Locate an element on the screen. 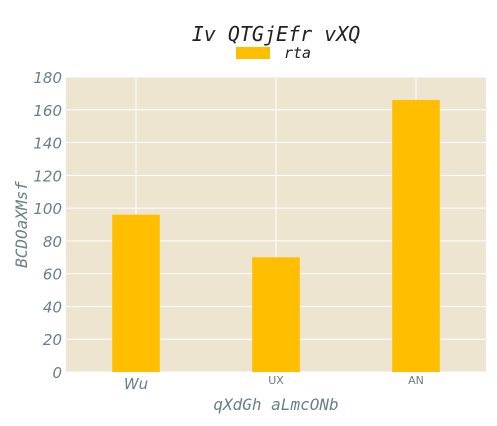  x-axis: Wu UX AN is located at coordinates (274, 383).